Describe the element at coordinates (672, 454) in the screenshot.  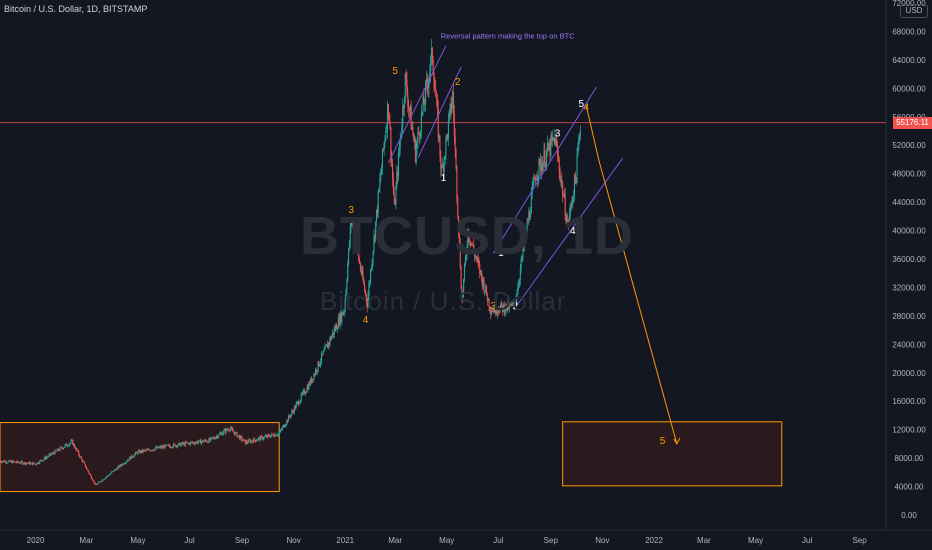
I see `zone-box` at that location.